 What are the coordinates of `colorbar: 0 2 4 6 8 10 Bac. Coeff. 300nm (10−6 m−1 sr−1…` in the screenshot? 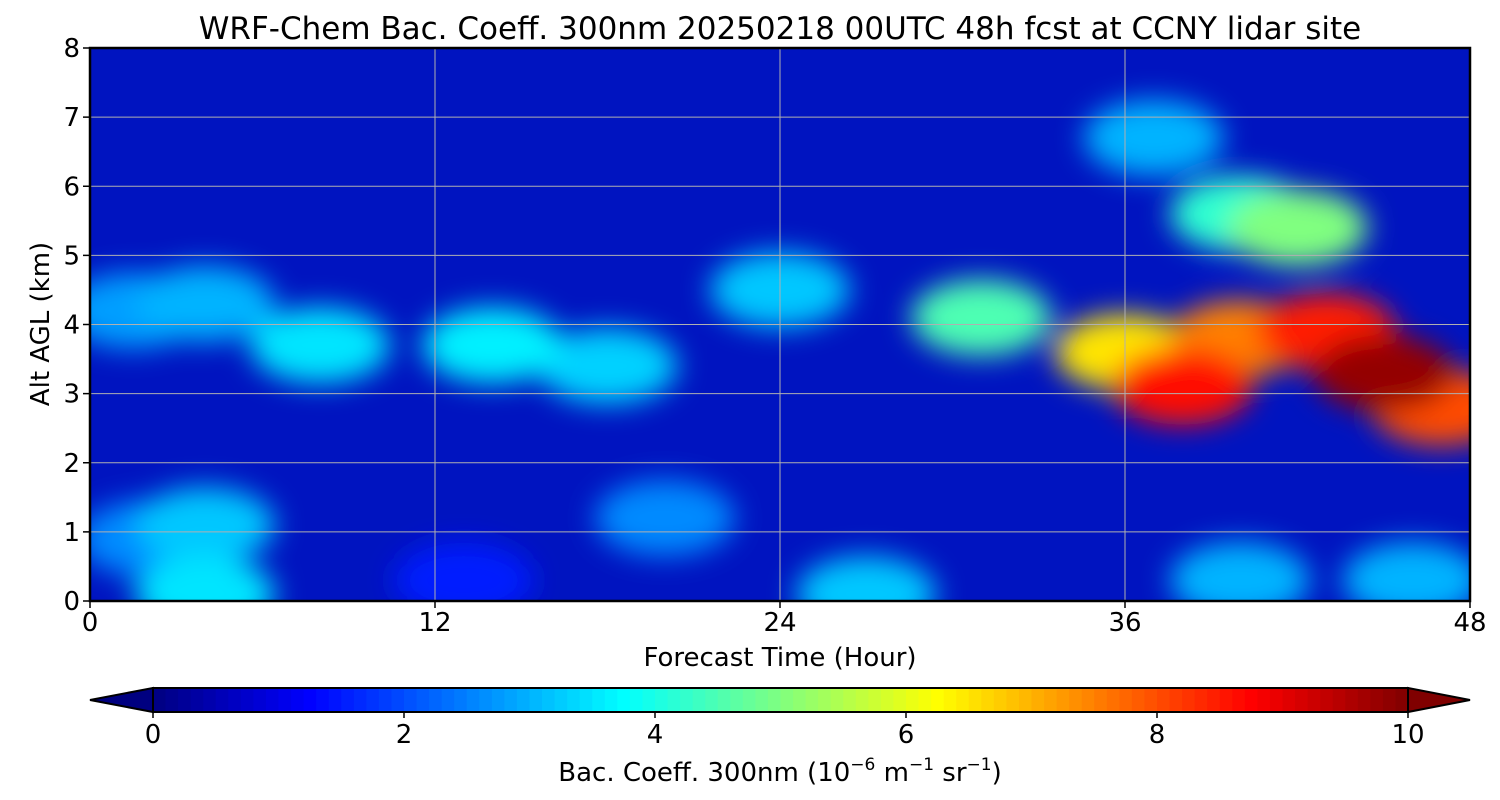 It's located at (780, 737).